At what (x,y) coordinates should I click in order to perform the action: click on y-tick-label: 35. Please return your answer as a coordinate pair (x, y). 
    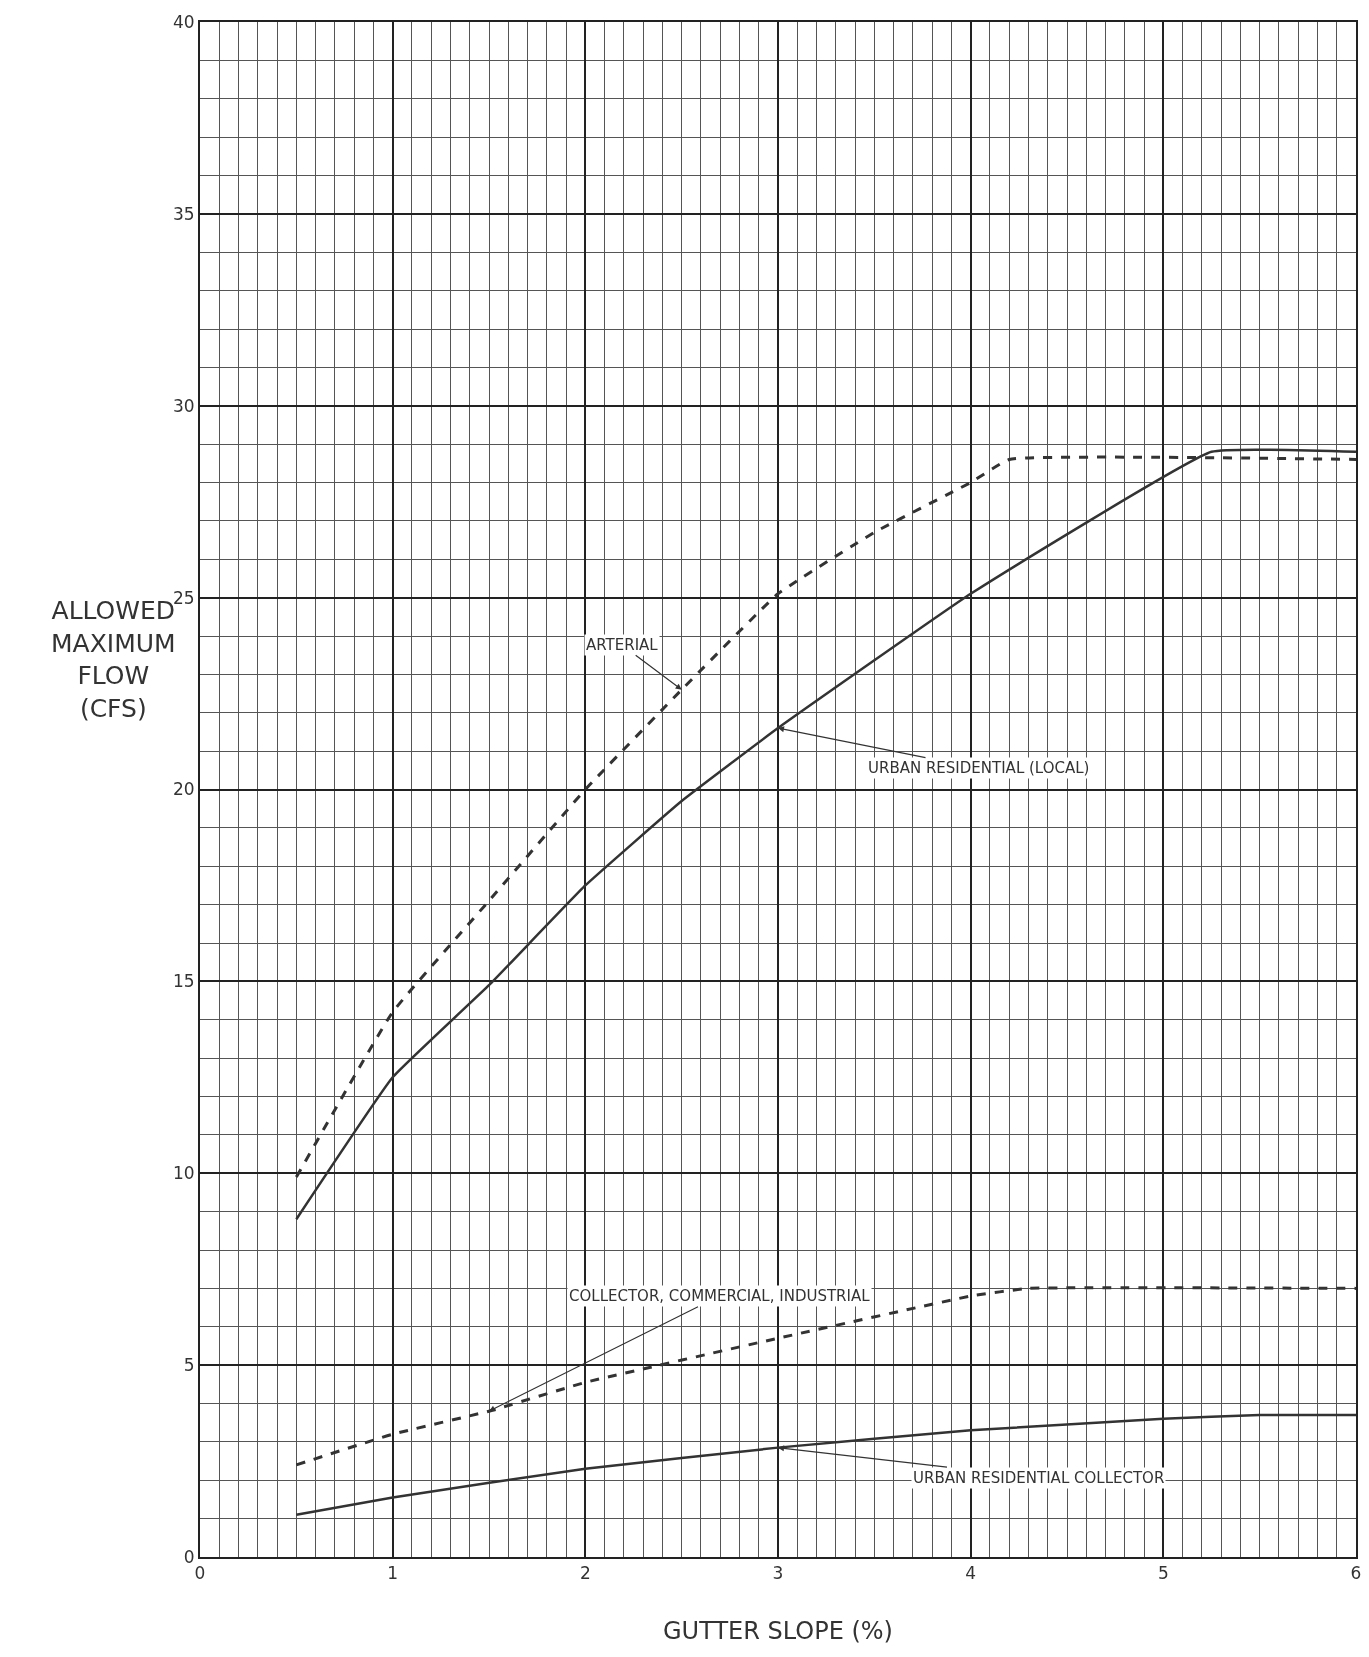
    Looking at the image, I should click on (183, 213).